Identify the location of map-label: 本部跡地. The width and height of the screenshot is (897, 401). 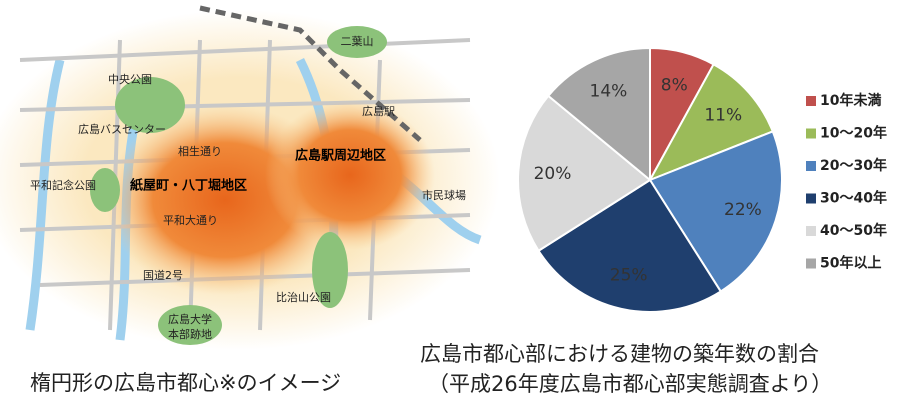
(190, 334).